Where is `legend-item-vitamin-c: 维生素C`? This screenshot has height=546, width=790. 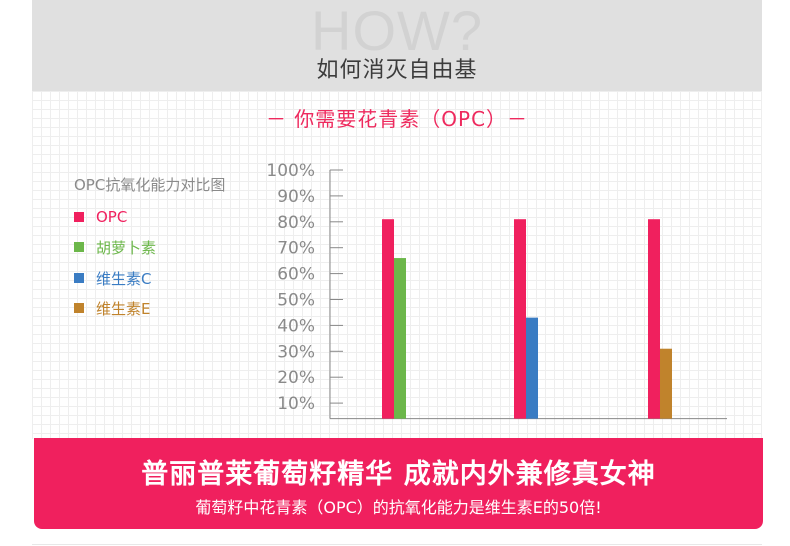
legend-item-vitamin-c: 维生素C is located at coordinates (113, 278).